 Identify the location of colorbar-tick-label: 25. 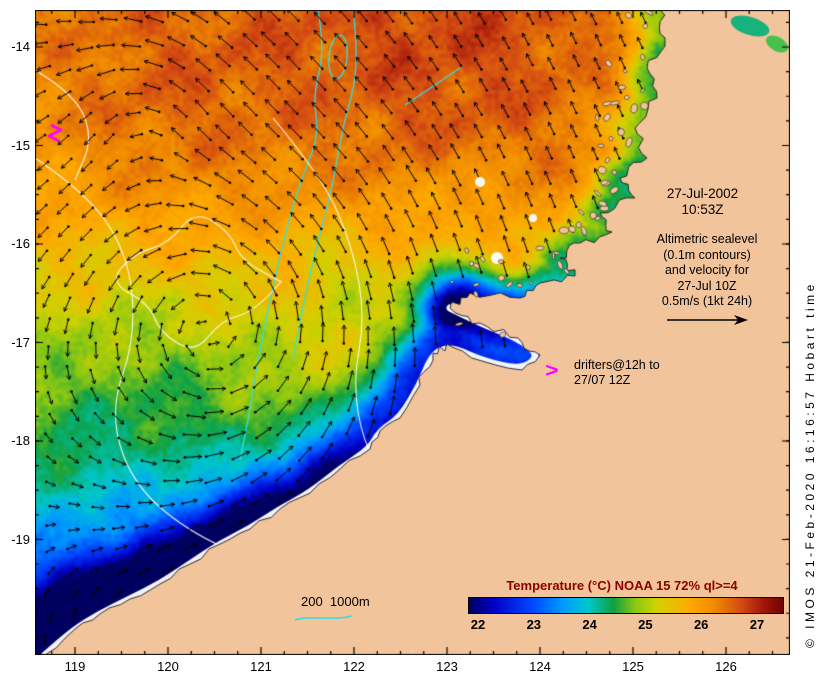
(645, 624).